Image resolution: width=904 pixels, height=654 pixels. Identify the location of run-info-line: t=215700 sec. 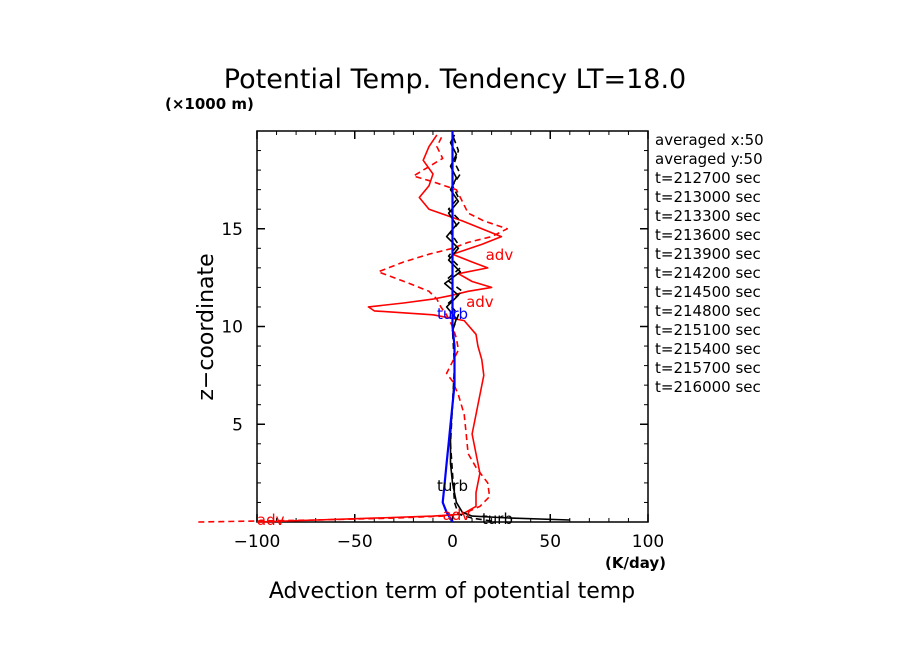
(708, 368).